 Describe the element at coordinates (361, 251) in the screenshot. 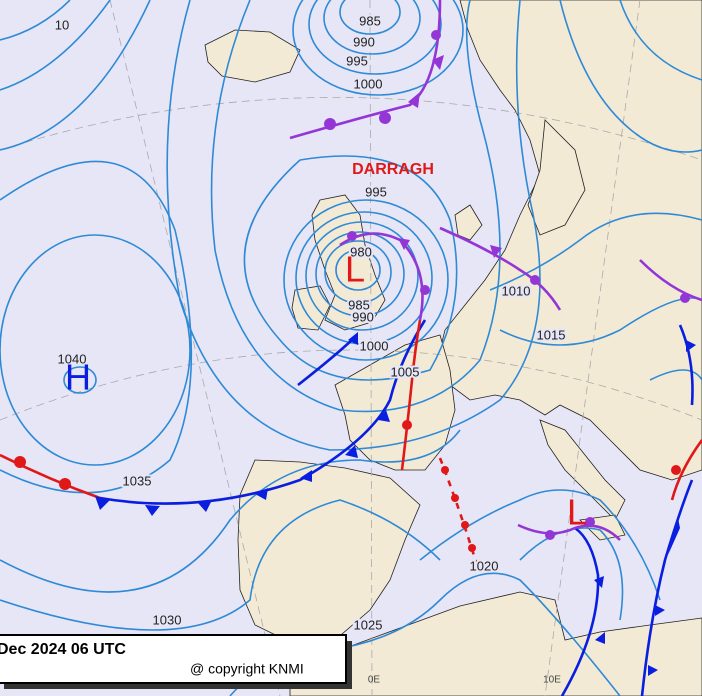

I see `isobar-label: 980` at that location.